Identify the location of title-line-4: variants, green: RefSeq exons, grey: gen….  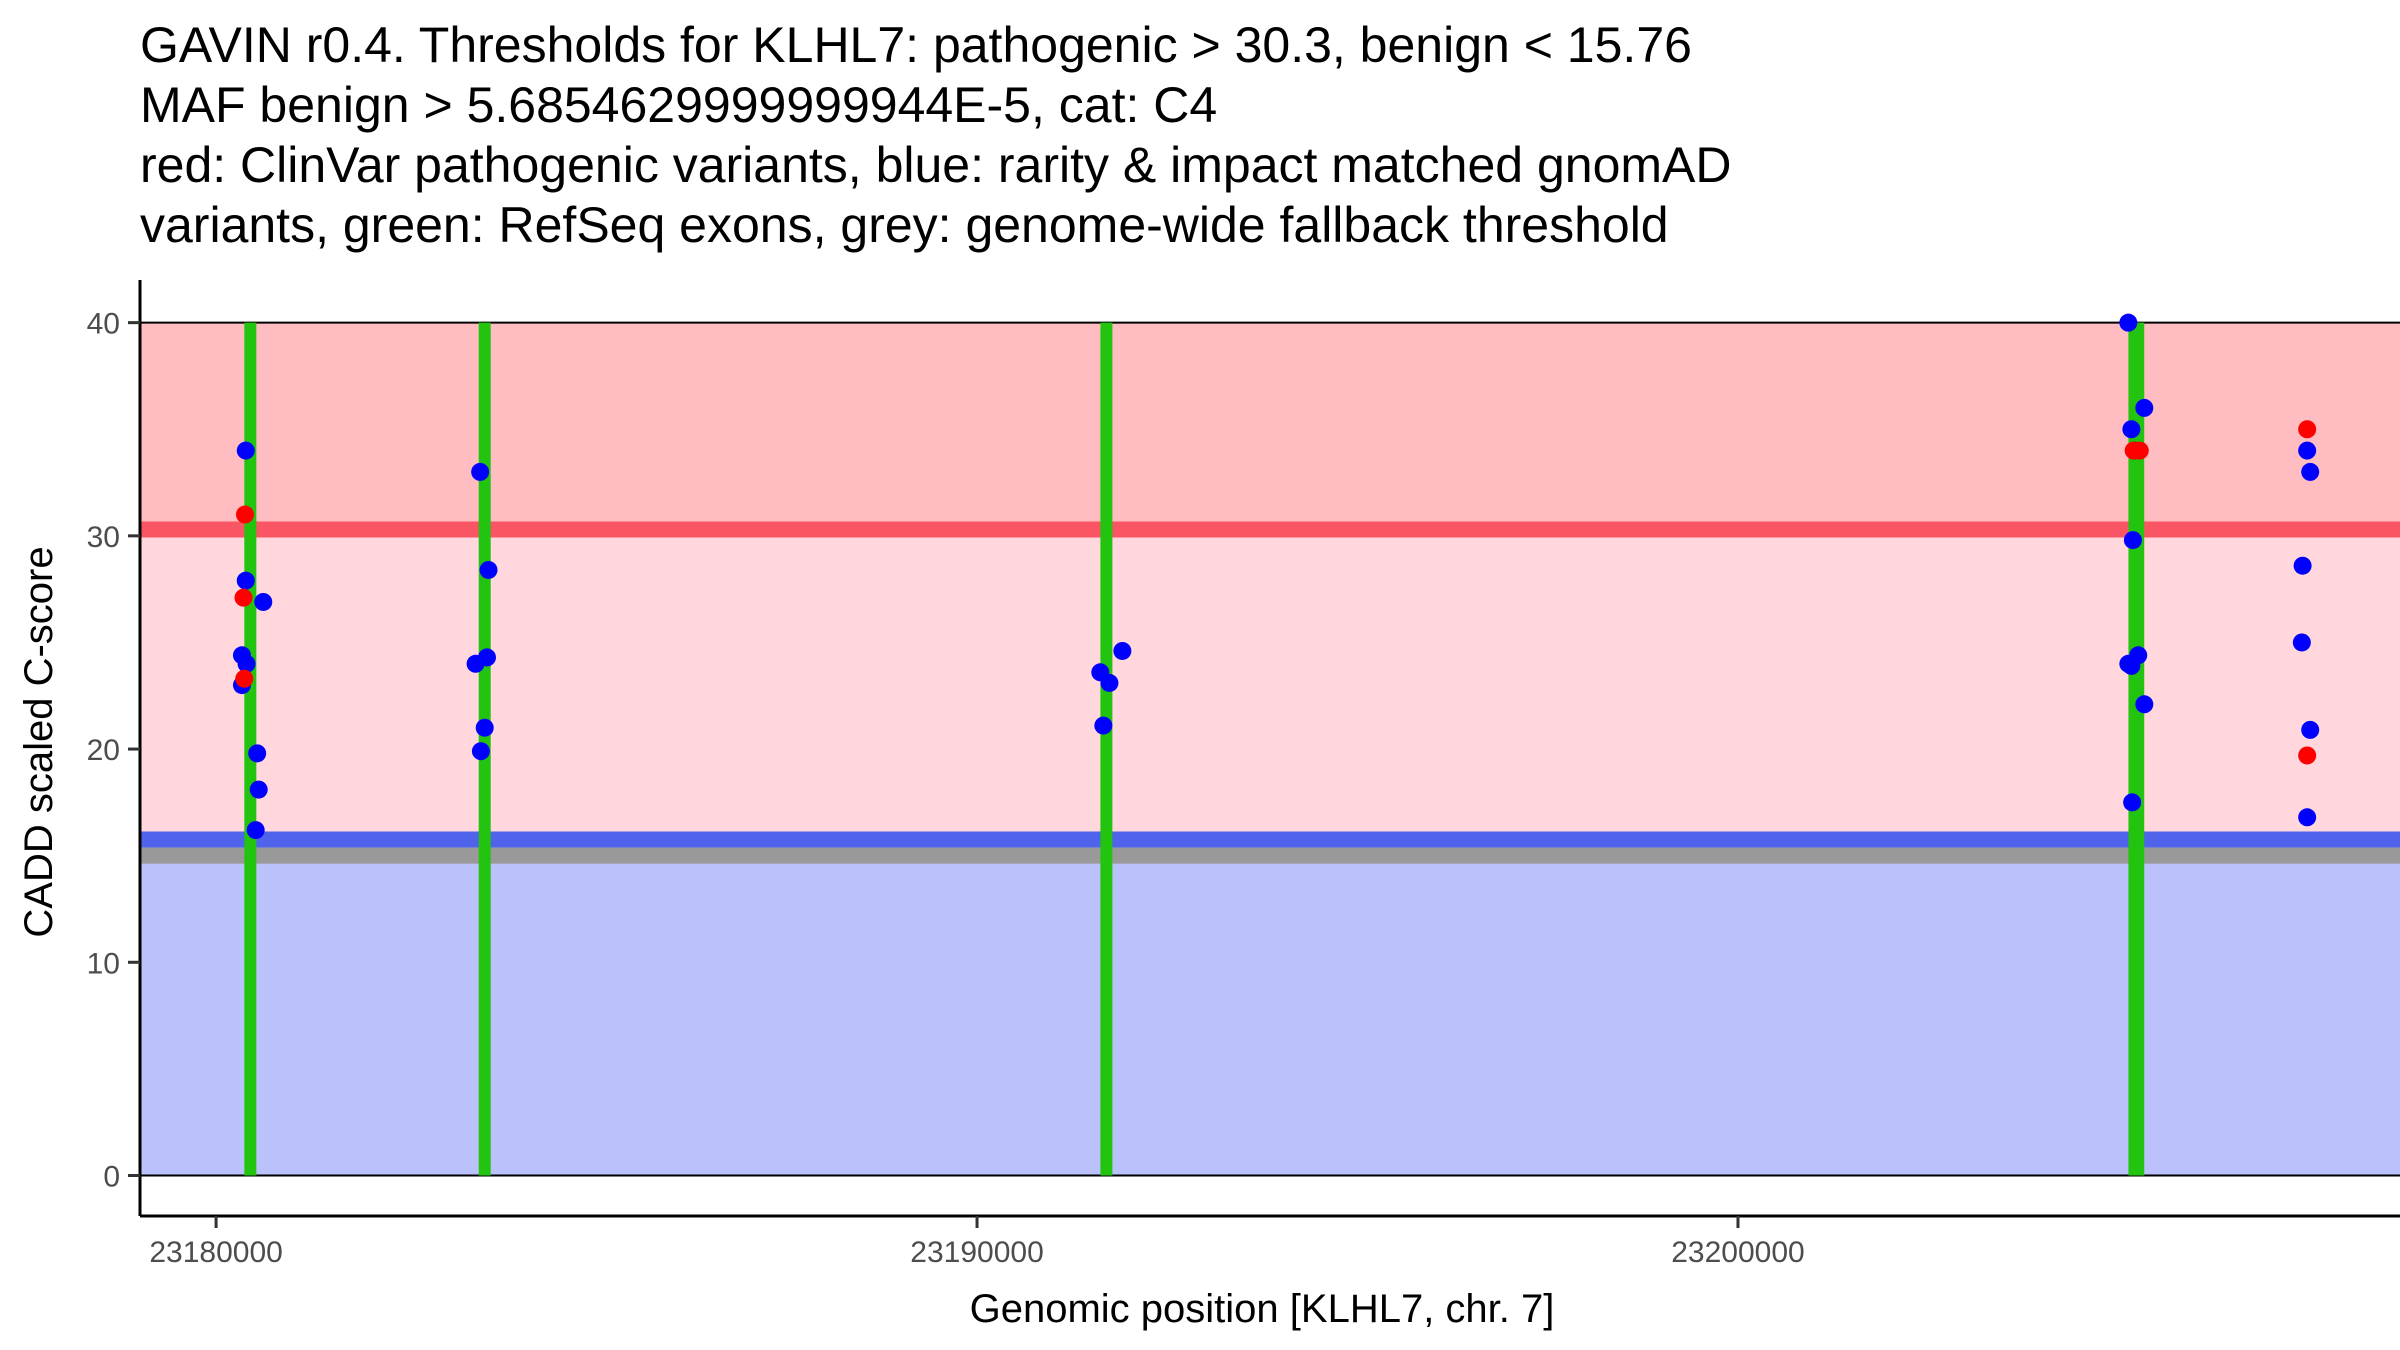
(904, 225).